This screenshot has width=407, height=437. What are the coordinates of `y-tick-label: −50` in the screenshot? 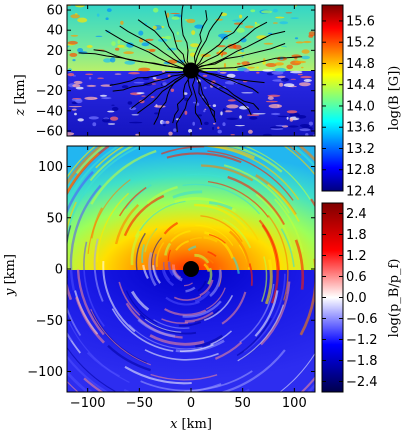 It's located at (49, 321).